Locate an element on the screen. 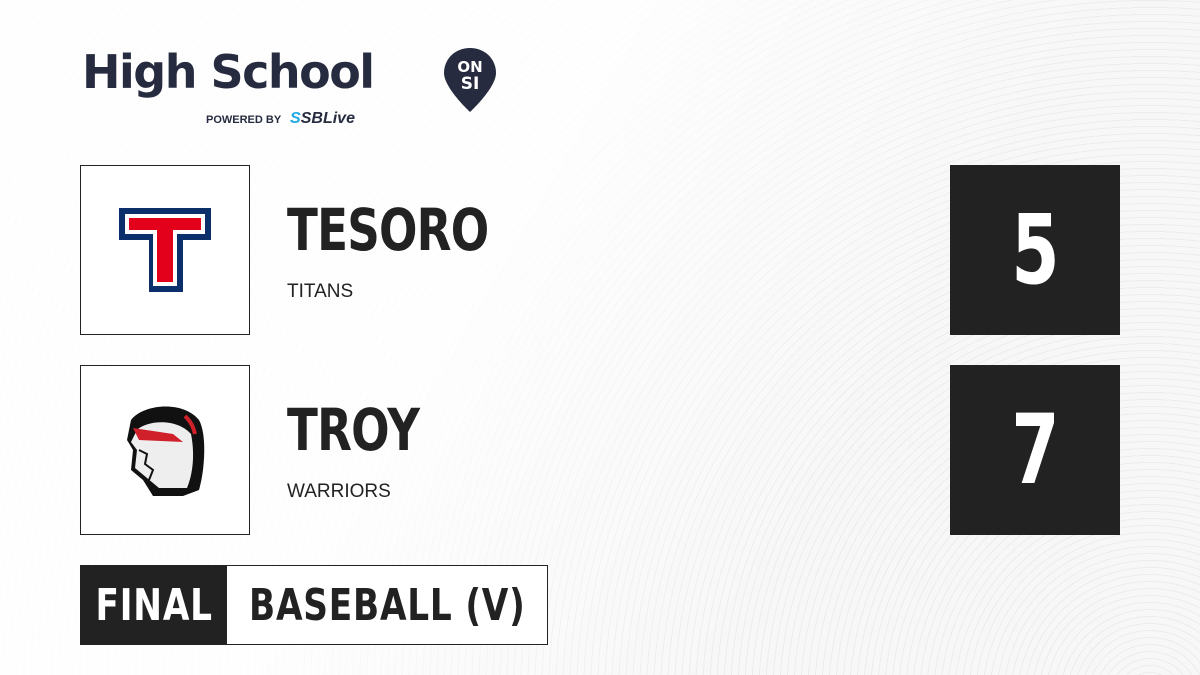  svg-text: SI is located at coordinates (470, 84).